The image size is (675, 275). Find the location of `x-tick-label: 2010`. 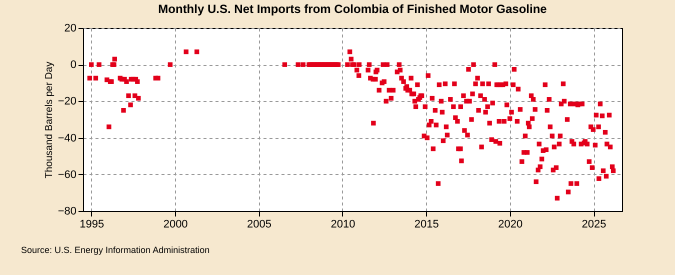

x-tick-label: 2010 is located at coordinates (343, 224).